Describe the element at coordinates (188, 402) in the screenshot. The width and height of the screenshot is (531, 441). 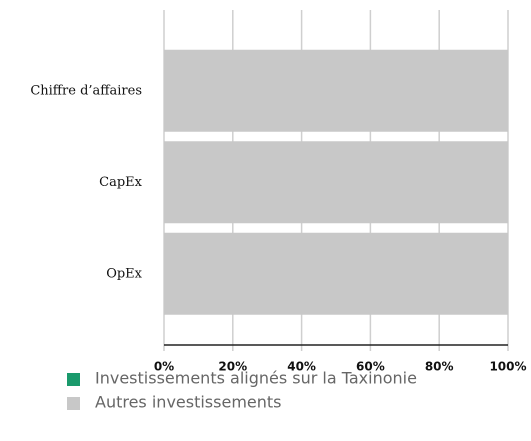
I see `legend-label: Autres investissements` at that location.